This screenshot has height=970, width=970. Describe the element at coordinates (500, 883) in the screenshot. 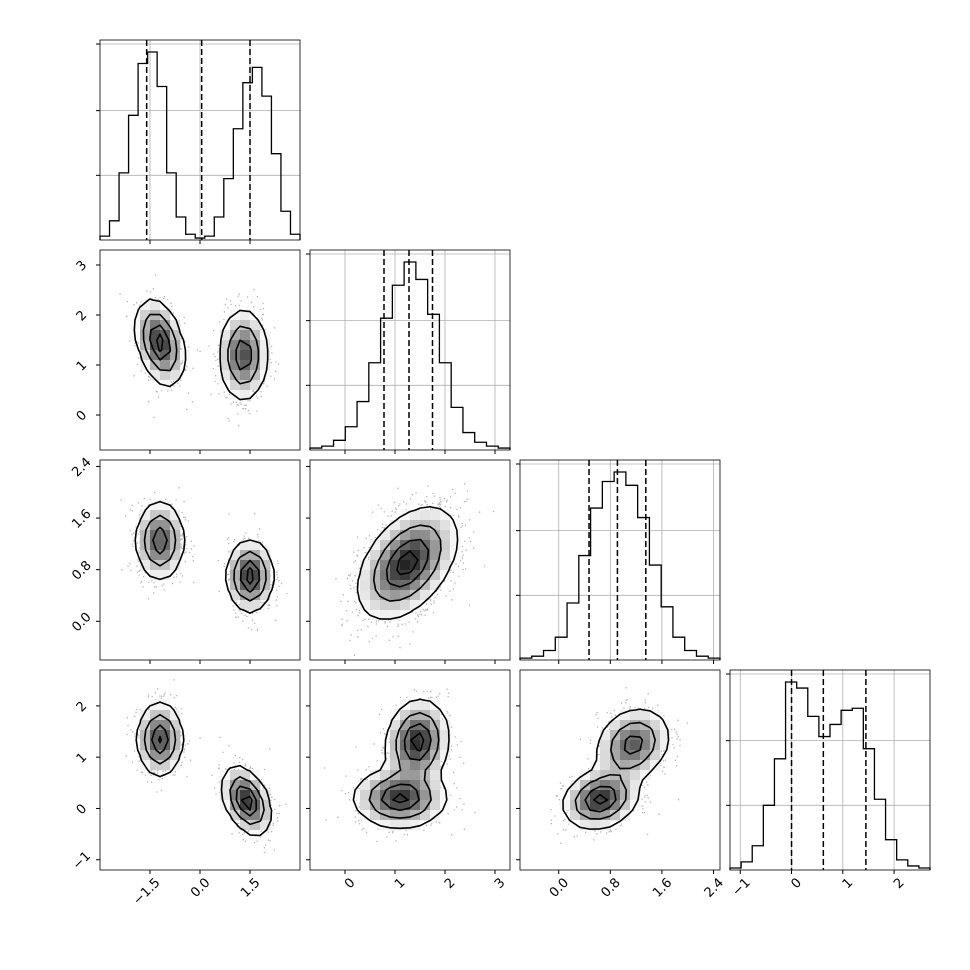

I see `x-tick-label: 3` at that location.